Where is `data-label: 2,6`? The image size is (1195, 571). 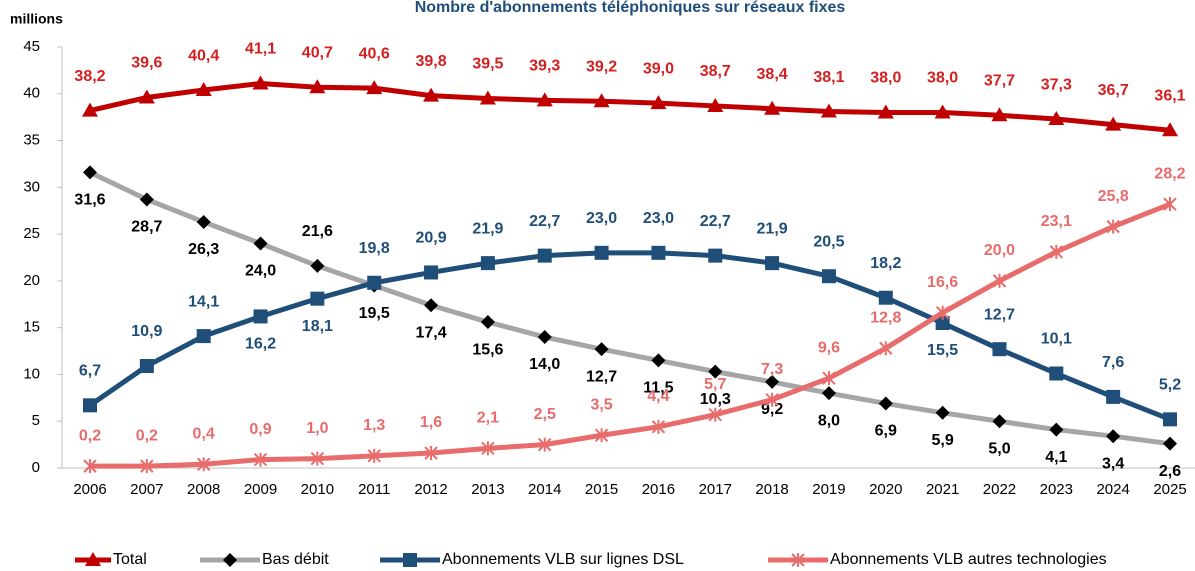 data-label: 2,6 is located at coordinates (1170, 471).